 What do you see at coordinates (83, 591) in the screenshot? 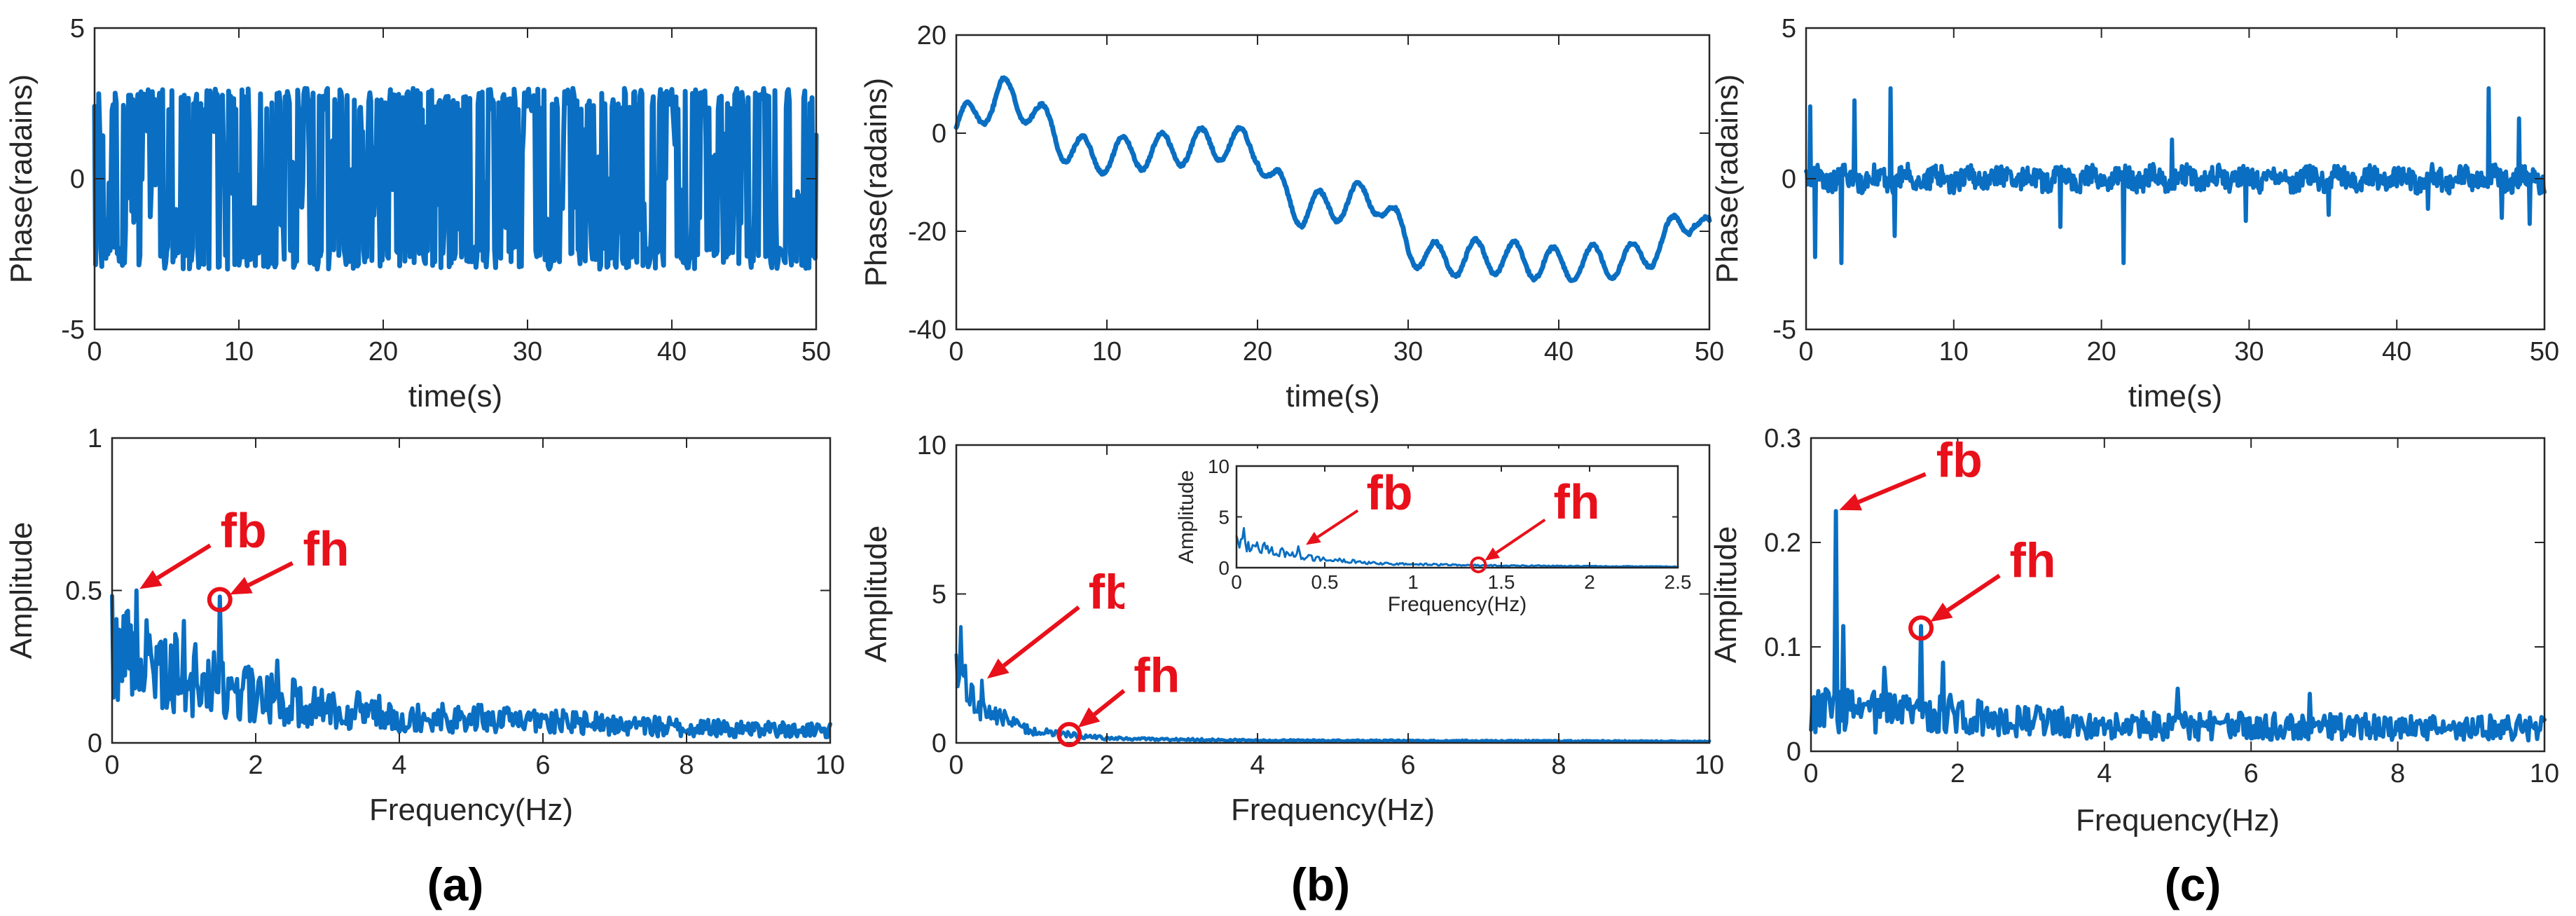
I see `y-tick-label: 0.5` at bounding box center [83, 591].